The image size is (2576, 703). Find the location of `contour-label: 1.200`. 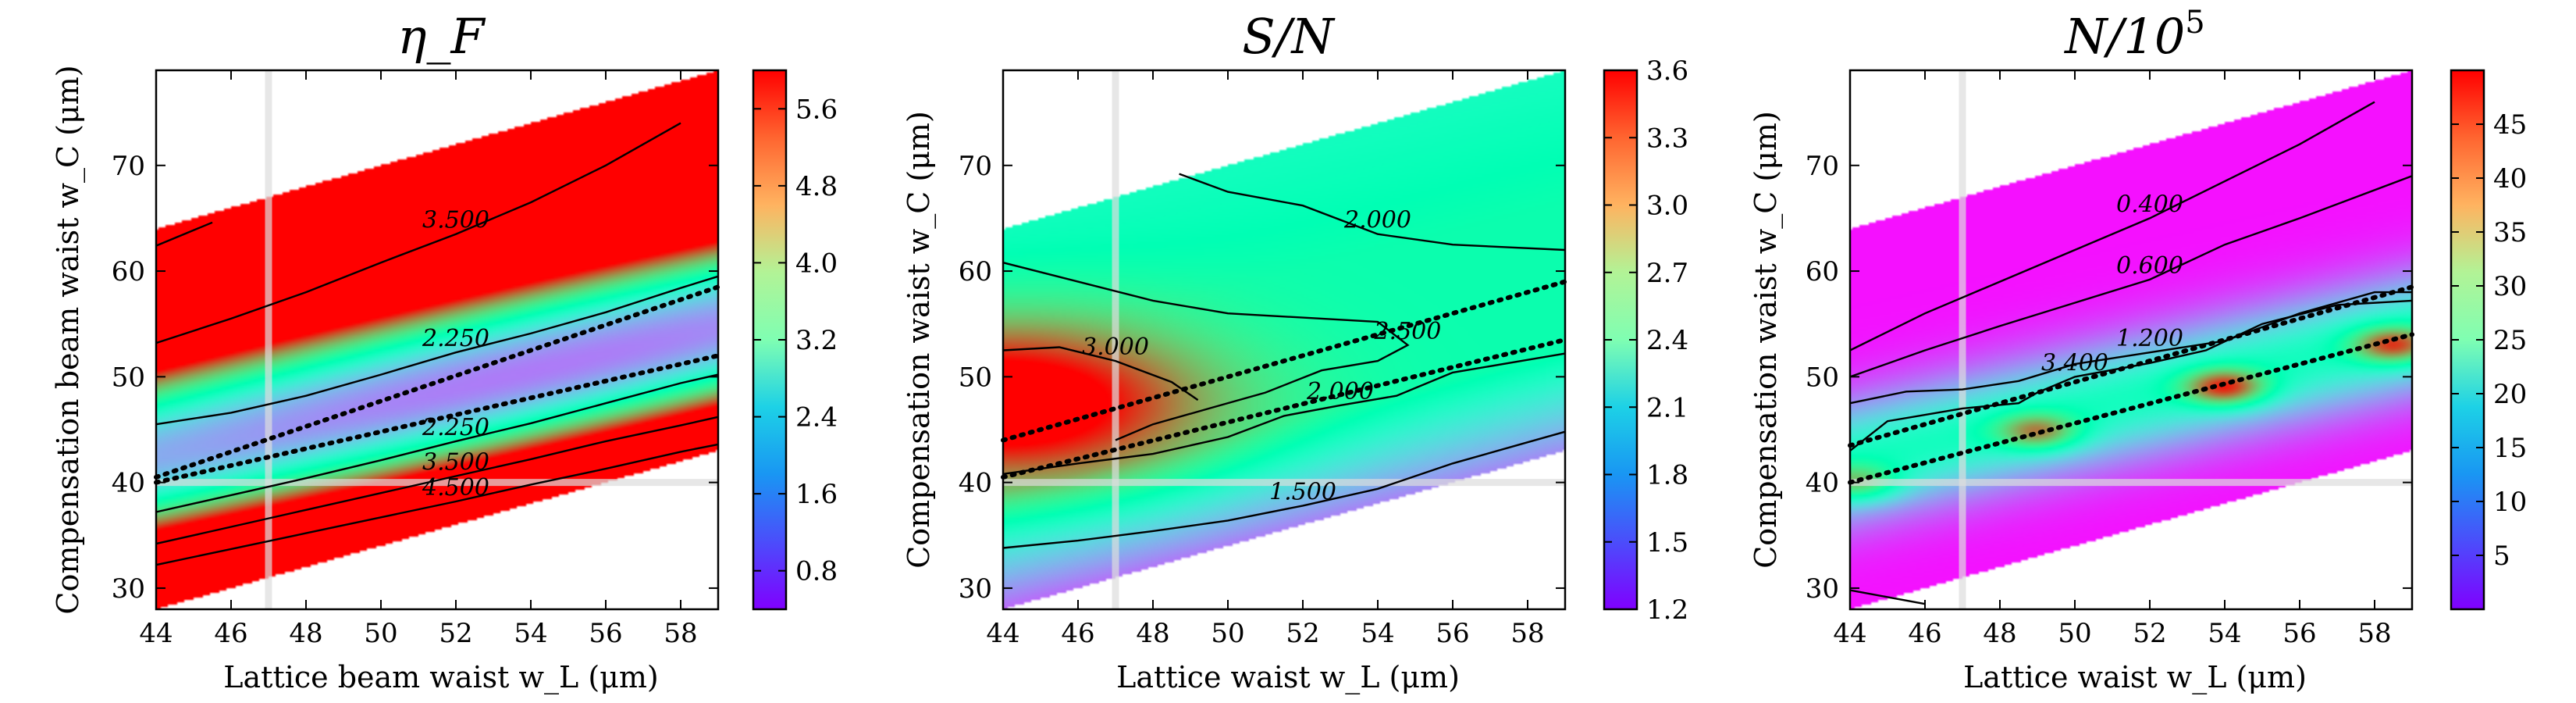

contour-label: 1.200 is located at coordinates (2149, 338).